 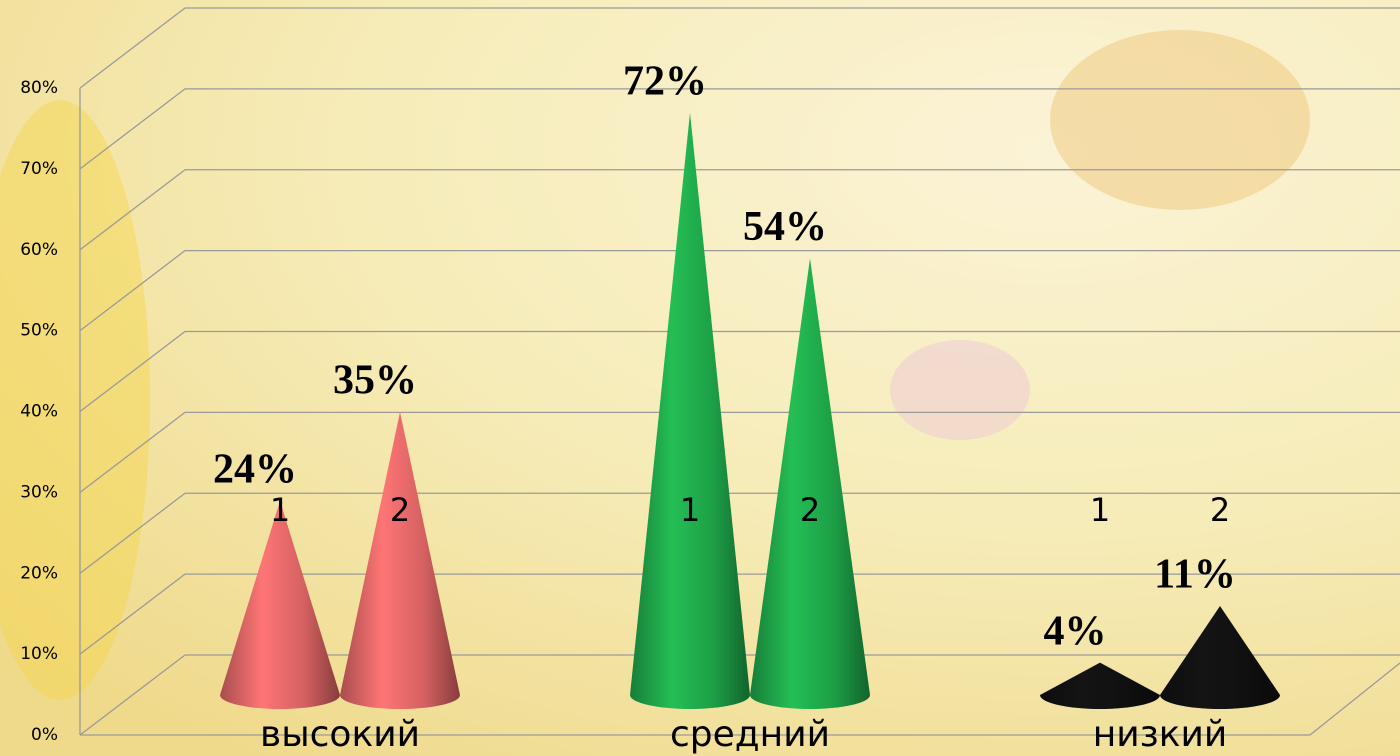 I want to click on y-tick-label: 60%, so click(x=39, y=250).